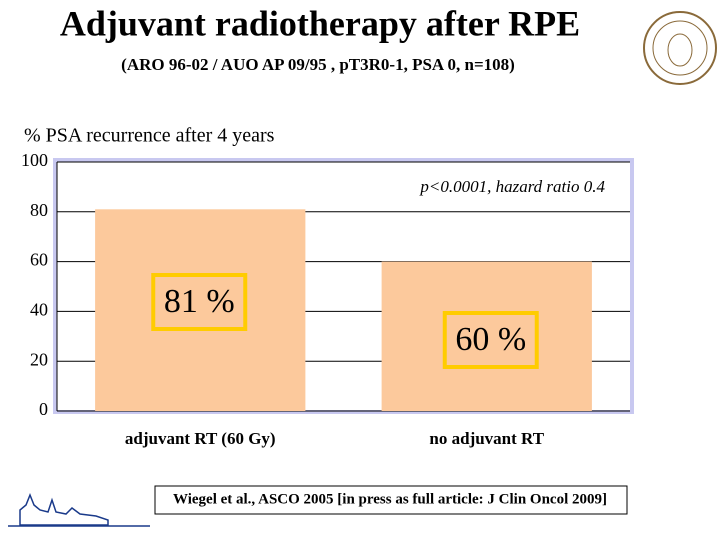 This screenshot has width=720, height=540. I want to click on x-tick-label: no adjuvant RT, so click(486, 438).